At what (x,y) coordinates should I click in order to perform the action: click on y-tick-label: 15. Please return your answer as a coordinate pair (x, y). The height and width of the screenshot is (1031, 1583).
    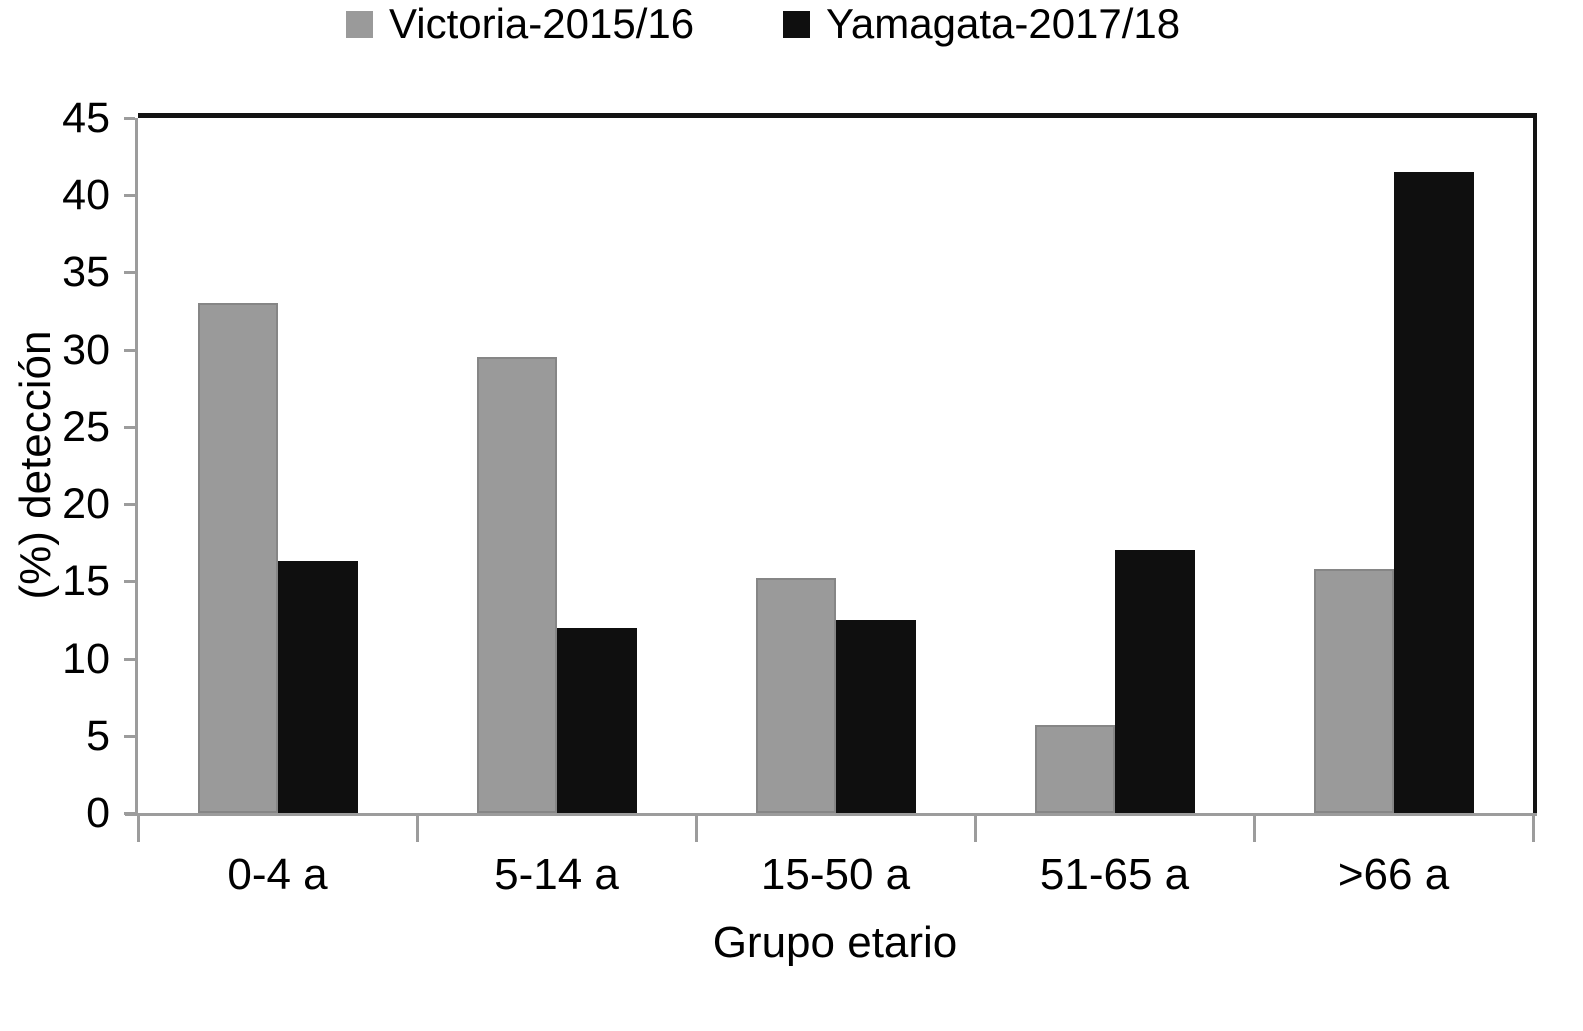
    Looking at the image, I should click on (86, 581).